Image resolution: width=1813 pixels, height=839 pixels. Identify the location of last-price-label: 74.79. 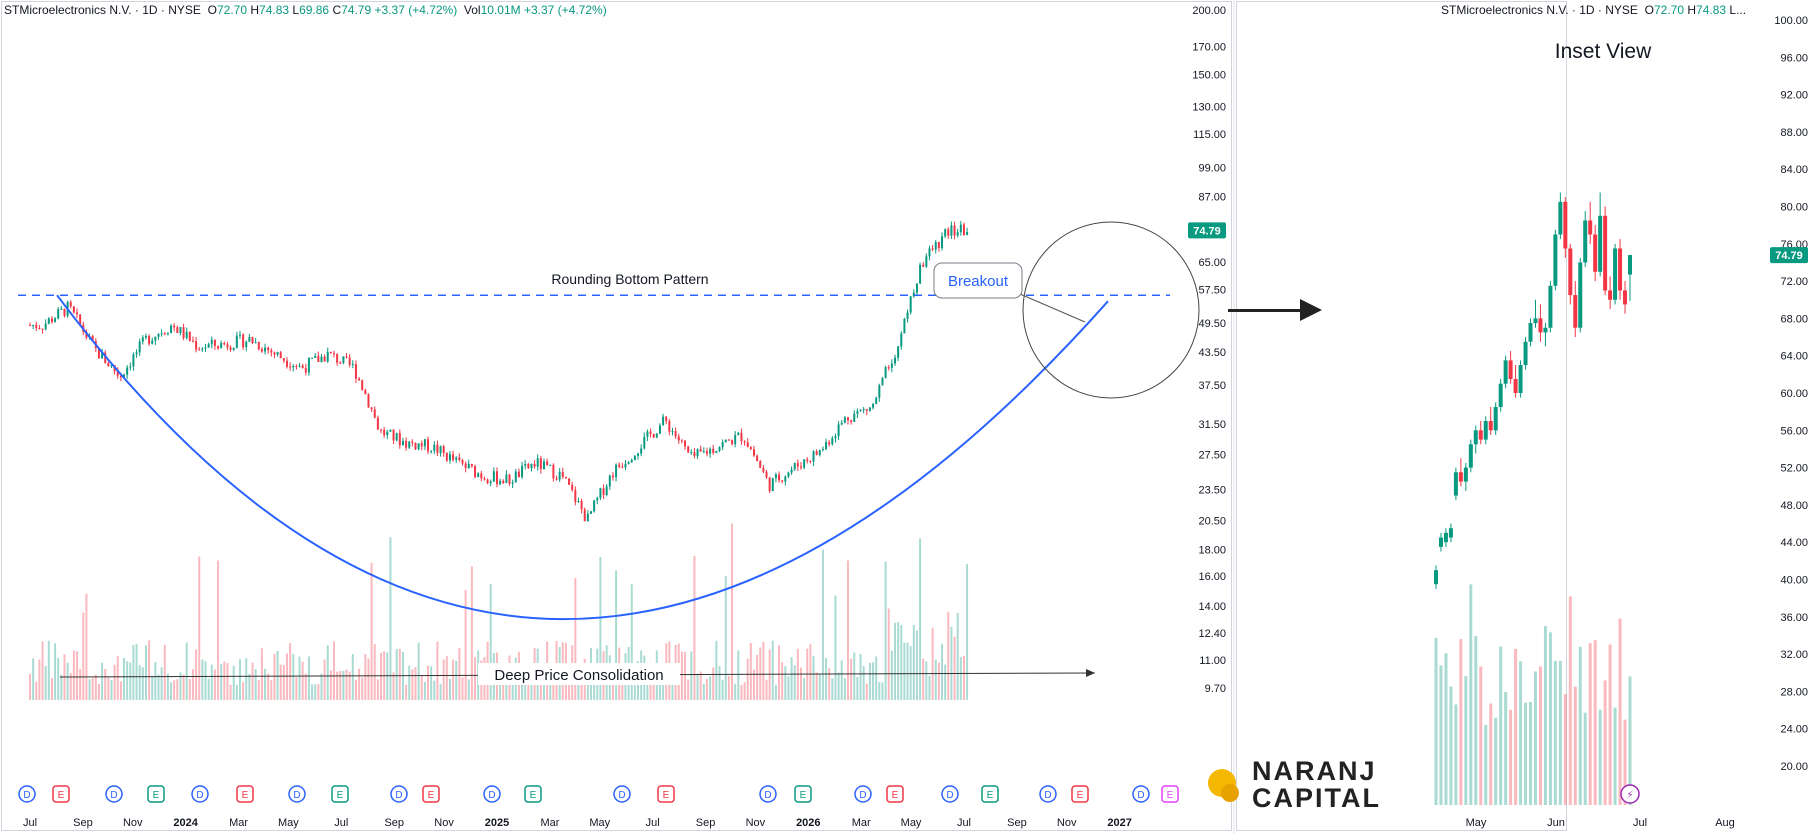
(1207, 231).